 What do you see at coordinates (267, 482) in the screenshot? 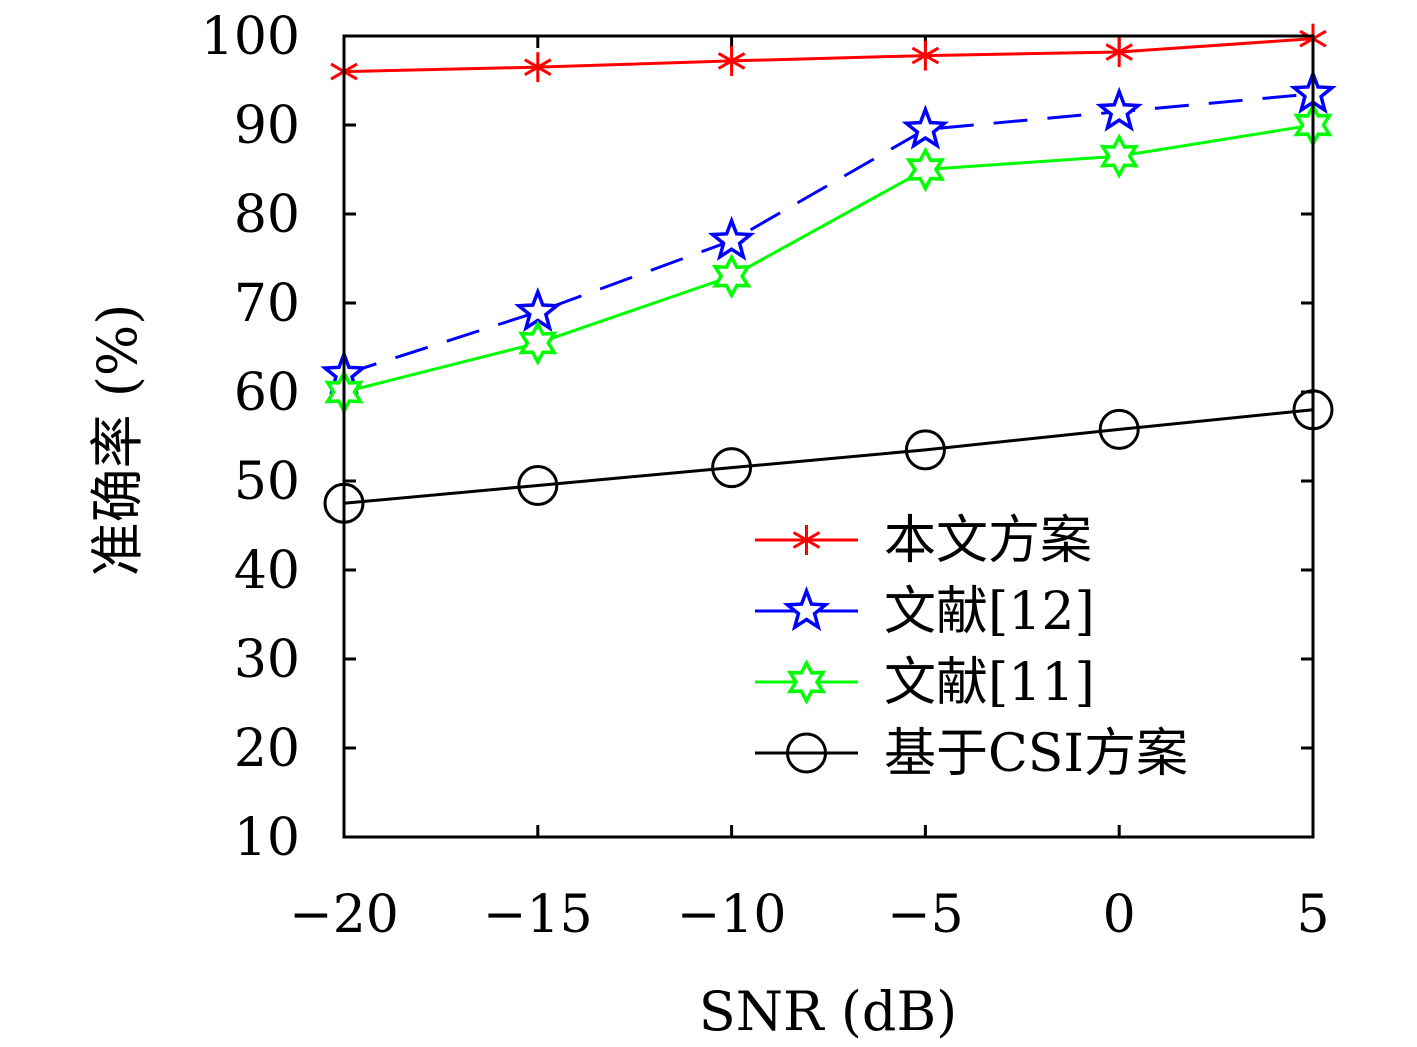
I see `y-tick-label: 50` at bounding box center [267, 482].